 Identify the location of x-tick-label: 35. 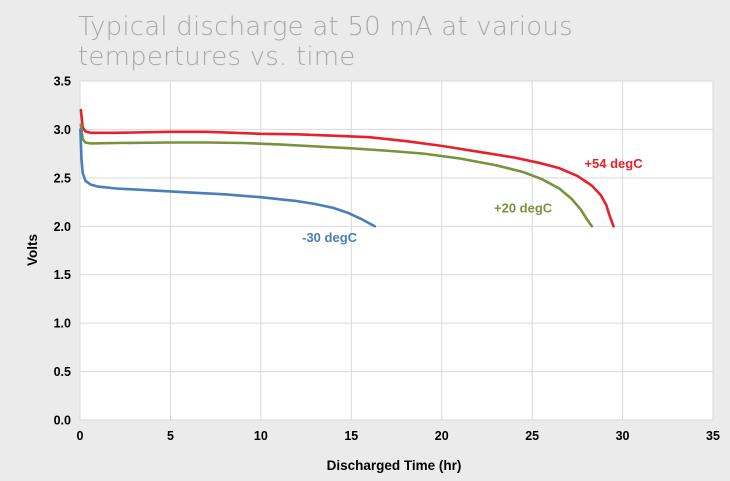
(713, 436).